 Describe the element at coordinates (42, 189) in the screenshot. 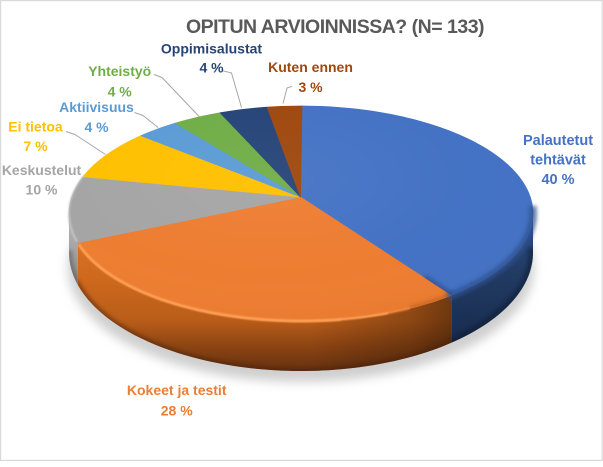

I see `svg-text: 10 %` at that location.